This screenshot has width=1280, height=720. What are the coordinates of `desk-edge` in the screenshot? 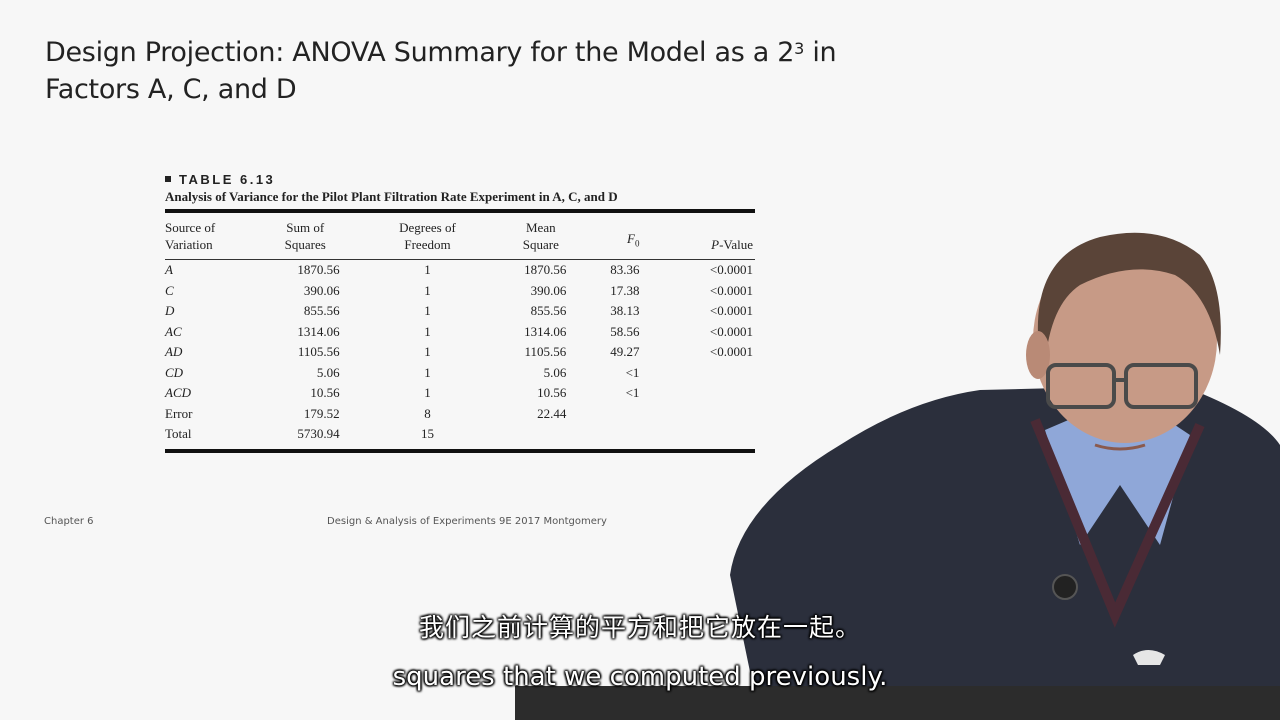 It's located at (897, 703).